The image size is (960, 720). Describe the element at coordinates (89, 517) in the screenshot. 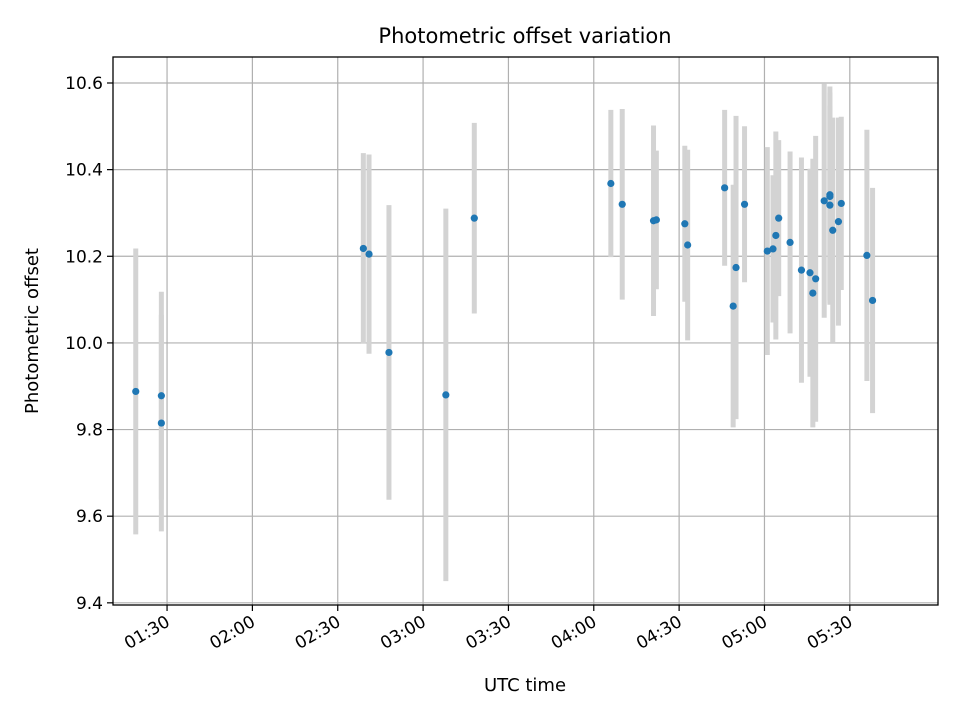

I see `y-tick-label: 9.6` at that location.